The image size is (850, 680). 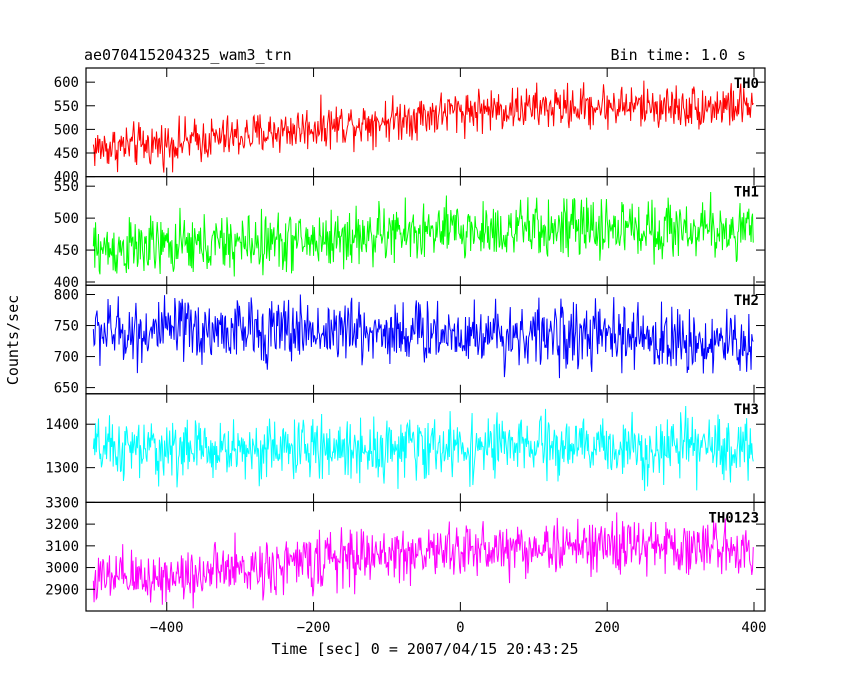 I want to click on x-tick-label: −200, so click(x=314, y=628).